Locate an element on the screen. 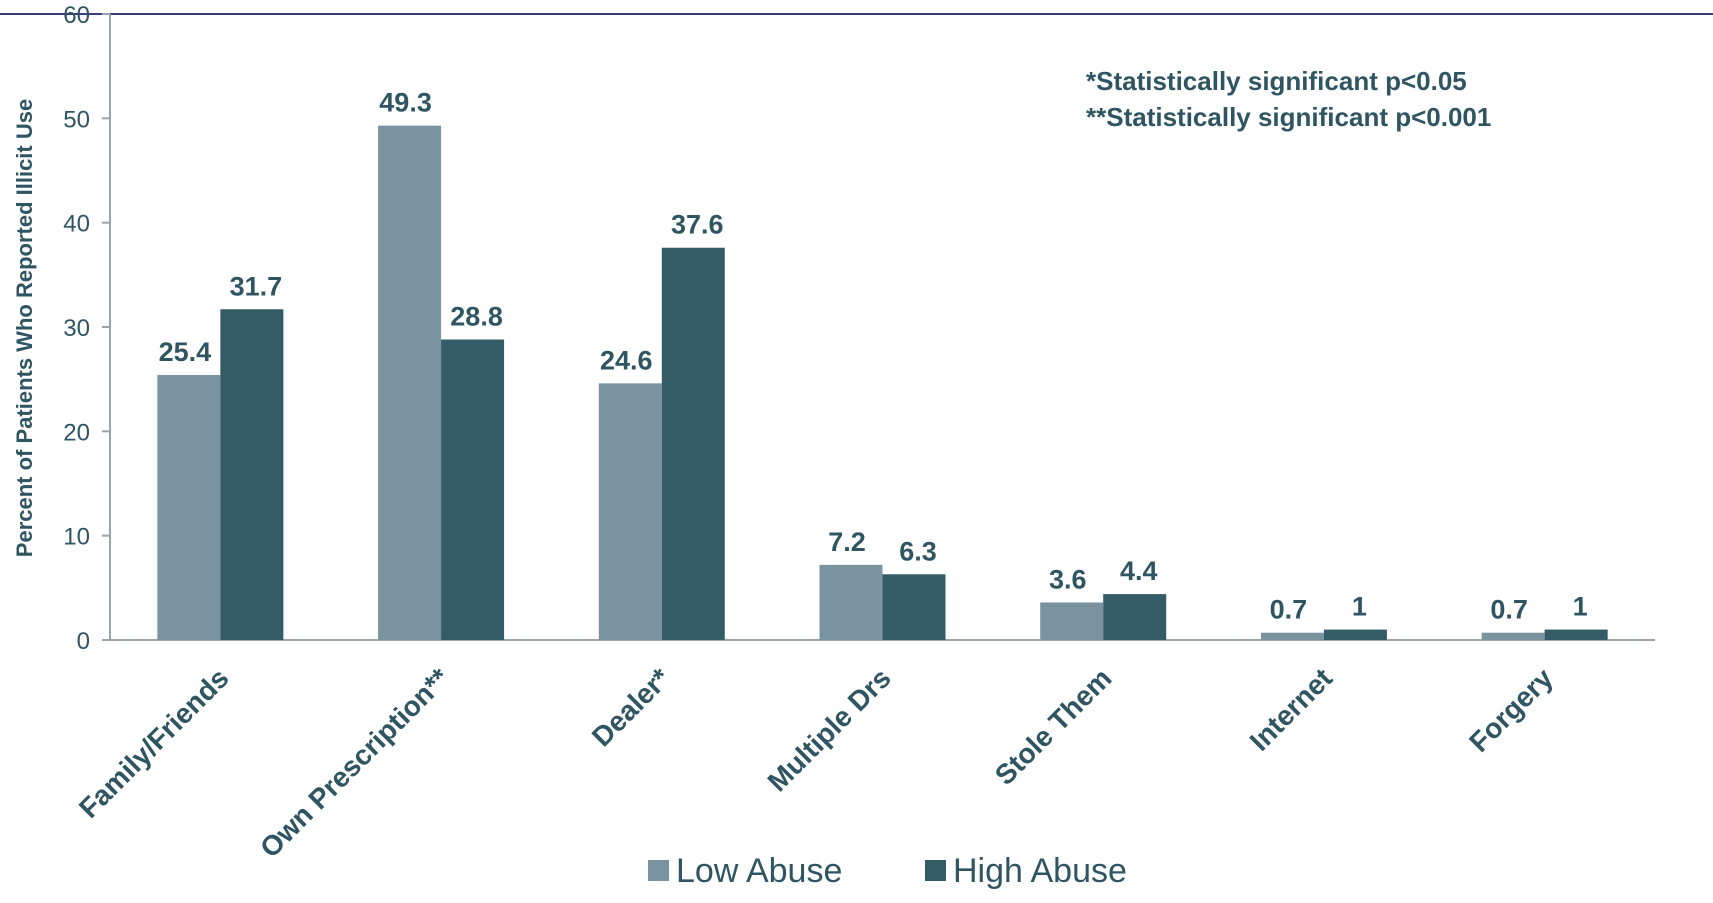 Image resolution: width=1713 pixels, height=903 pixels. y-tick-label: 30 is located at coordinates (76, 328).